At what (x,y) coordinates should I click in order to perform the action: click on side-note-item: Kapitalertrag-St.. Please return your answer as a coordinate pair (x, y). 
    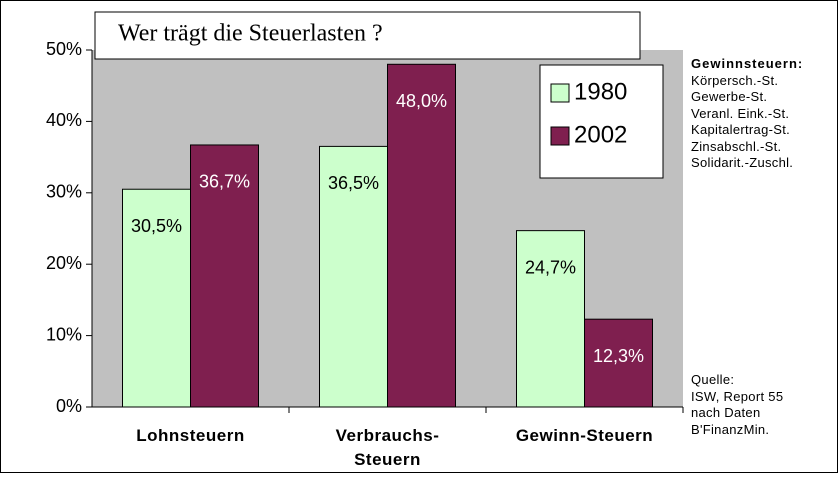
    Looking at the image, I should click on (741, 129).